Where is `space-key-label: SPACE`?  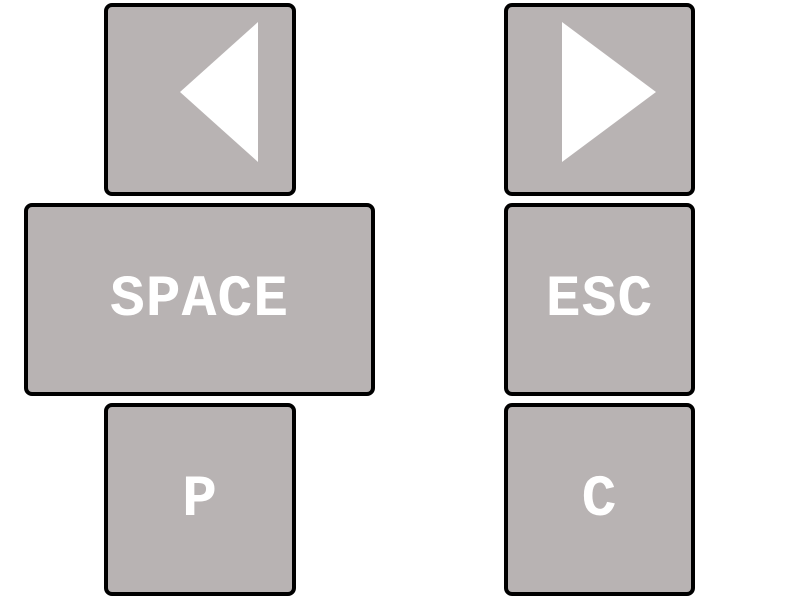 space-key-label: SPACE is located at coordinates (199, 300).